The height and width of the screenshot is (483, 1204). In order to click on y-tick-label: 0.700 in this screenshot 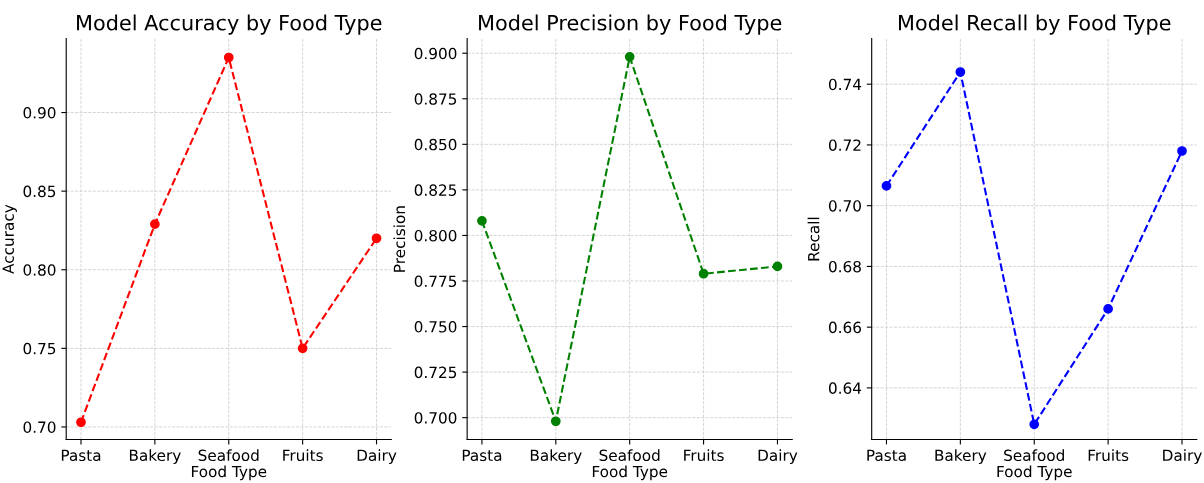, I will do `click(435, 418)`.